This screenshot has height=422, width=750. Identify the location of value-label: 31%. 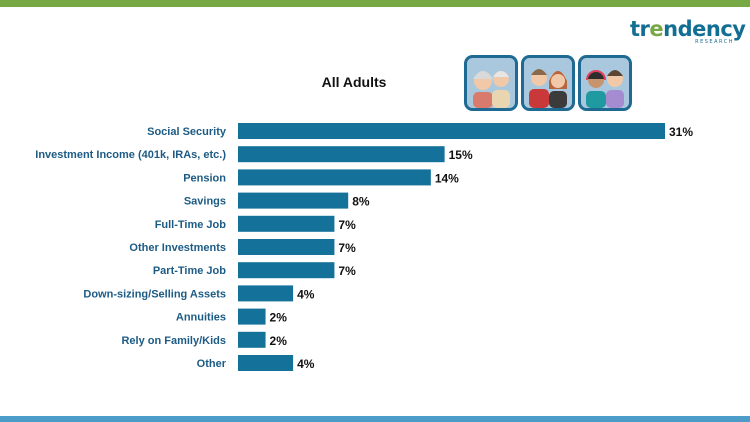
(681, 132).